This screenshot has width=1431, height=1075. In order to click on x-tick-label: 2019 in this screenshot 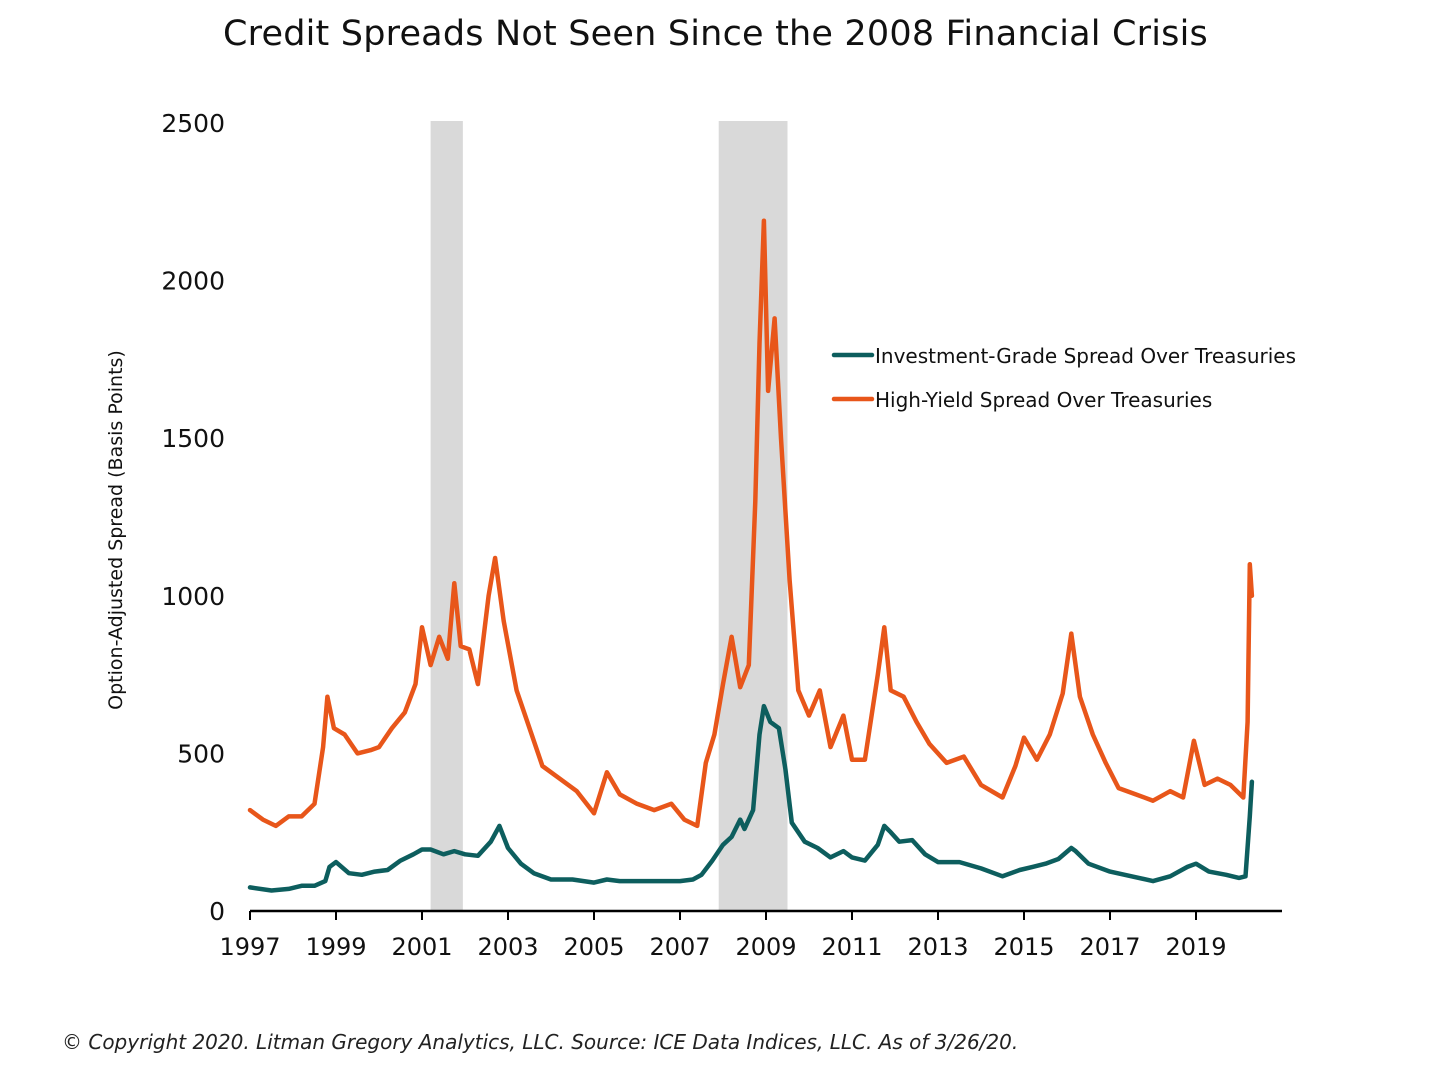, I will do `click(1195, 947)`.